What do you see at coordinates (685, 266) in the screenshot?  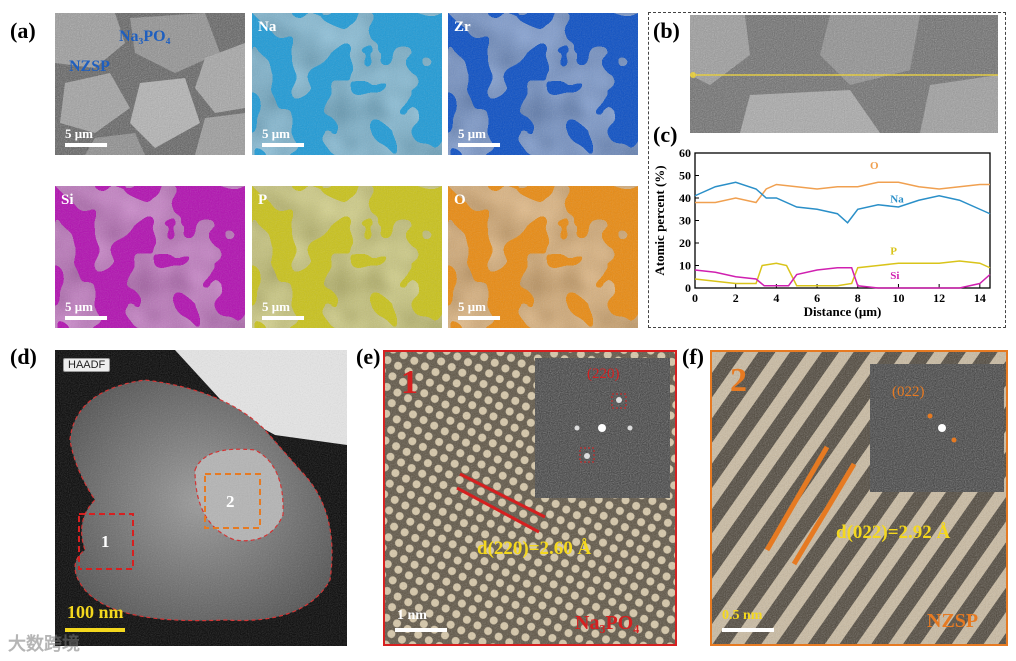 I see `y-tick-label: 10` at bounding box center [685, 266].